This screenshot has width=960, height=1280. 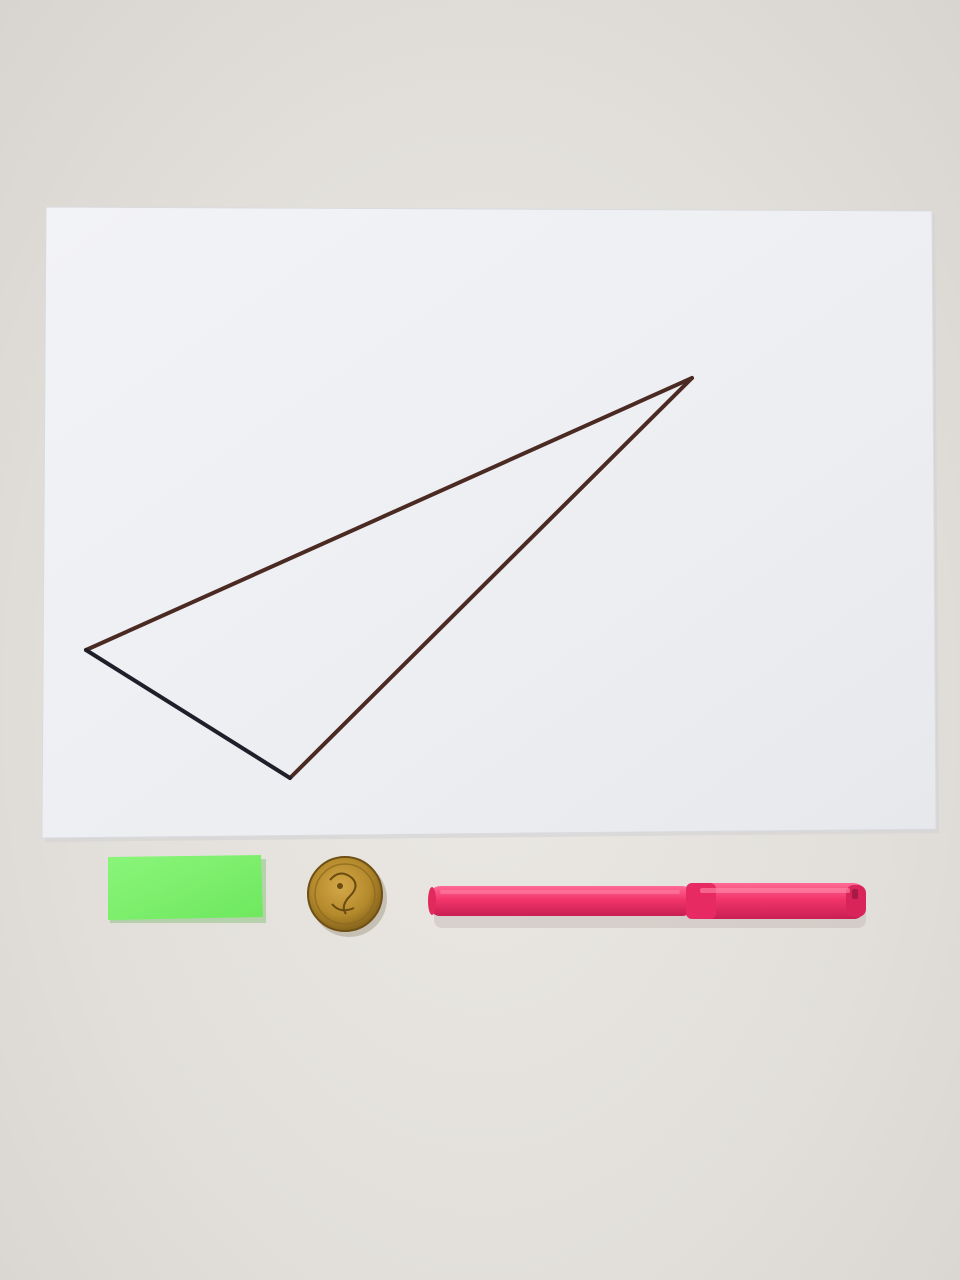 What do you see at coordinates (347, 896) in the screenshot?
I see `coin` at bounding box center [347, 896].